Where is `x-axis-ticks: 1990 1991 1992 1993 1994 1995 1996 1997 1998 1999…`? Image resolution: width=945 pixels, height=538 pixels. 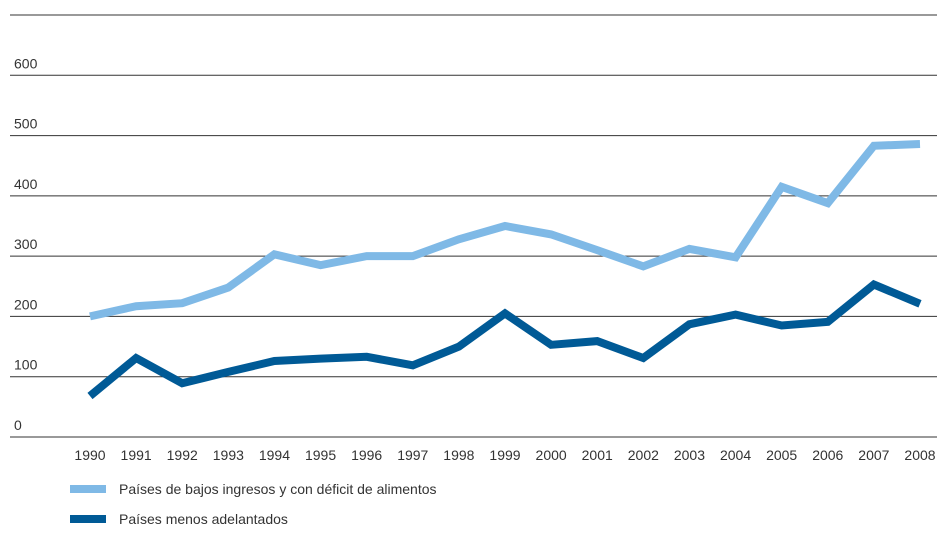 x-axis-ticks: 1990 1991 1992 1993 1994 1995 1996 1997 1998 1999… is located at coordinates (504, 455).